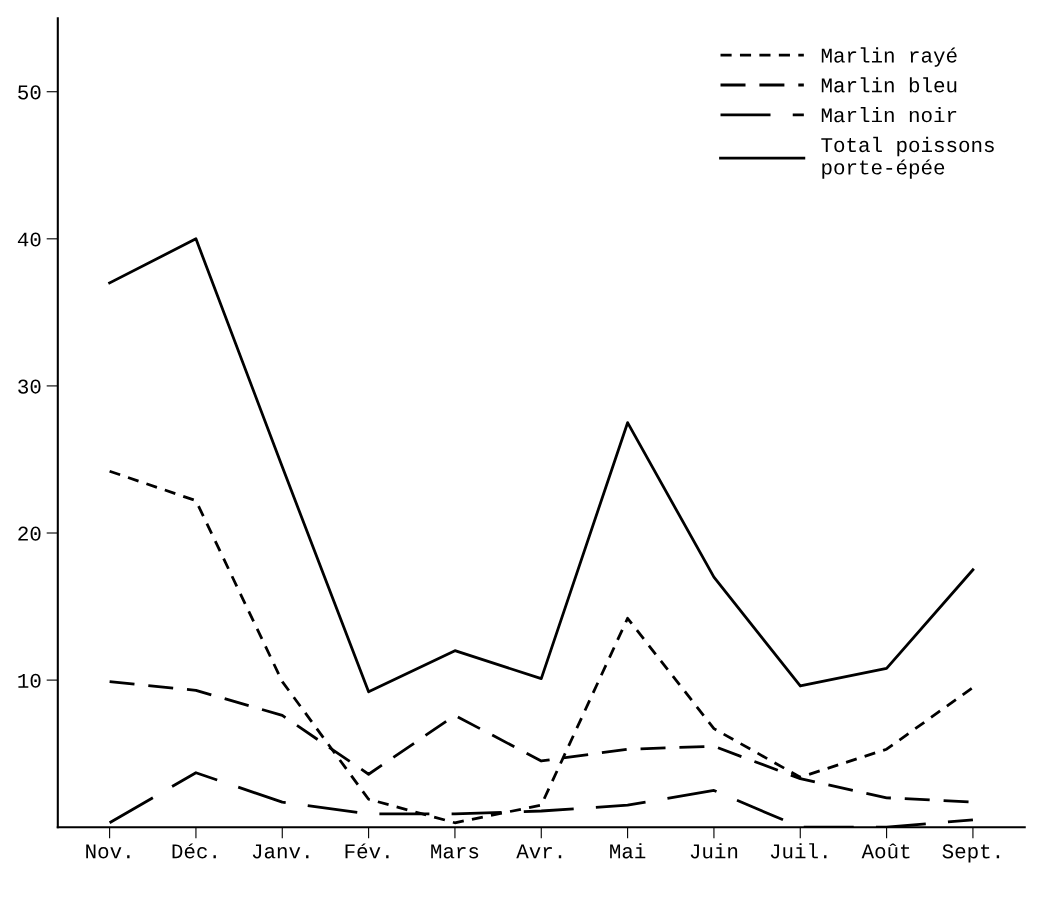  Describe the element at coordinates (714, 851) in the screenshot. I see `x-tick-label: Juin` at that location.